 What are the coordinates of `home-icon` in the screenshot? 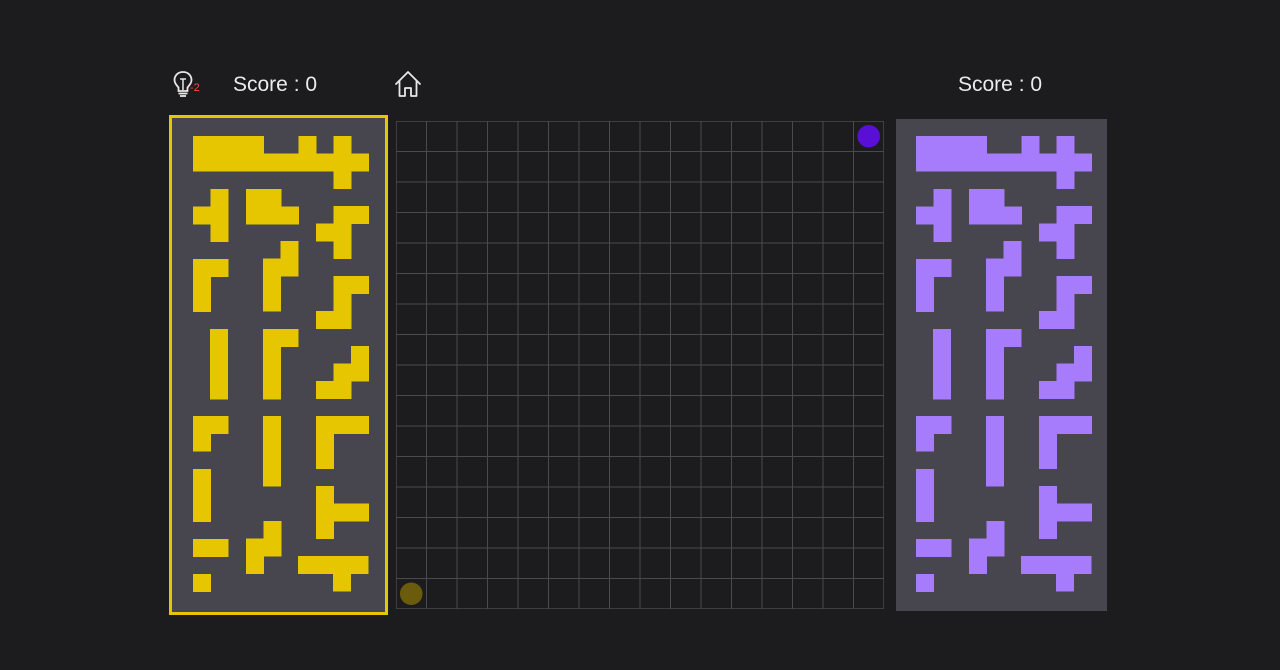 It's located at (408, 84).